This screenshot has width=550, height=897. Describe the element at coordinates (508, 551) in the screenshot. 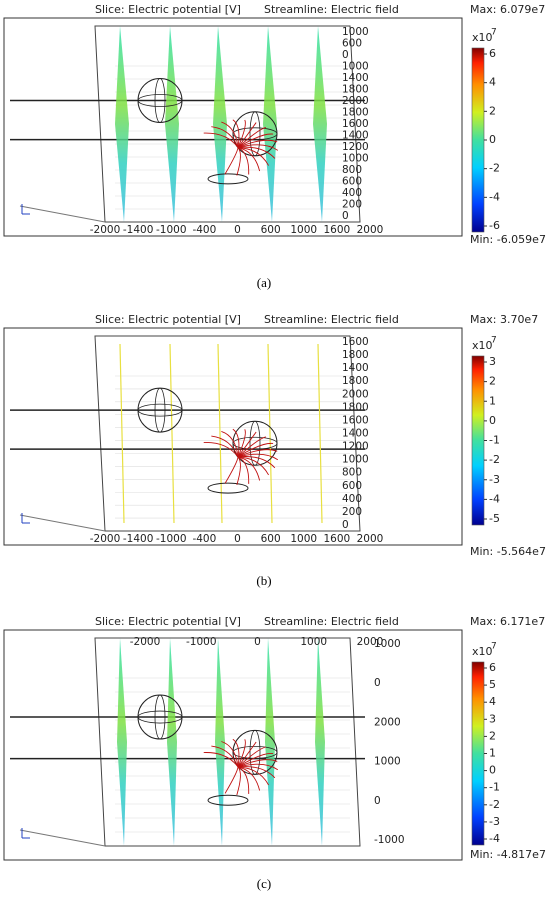

I see `min-label: Min: -5.564e7` at that location.